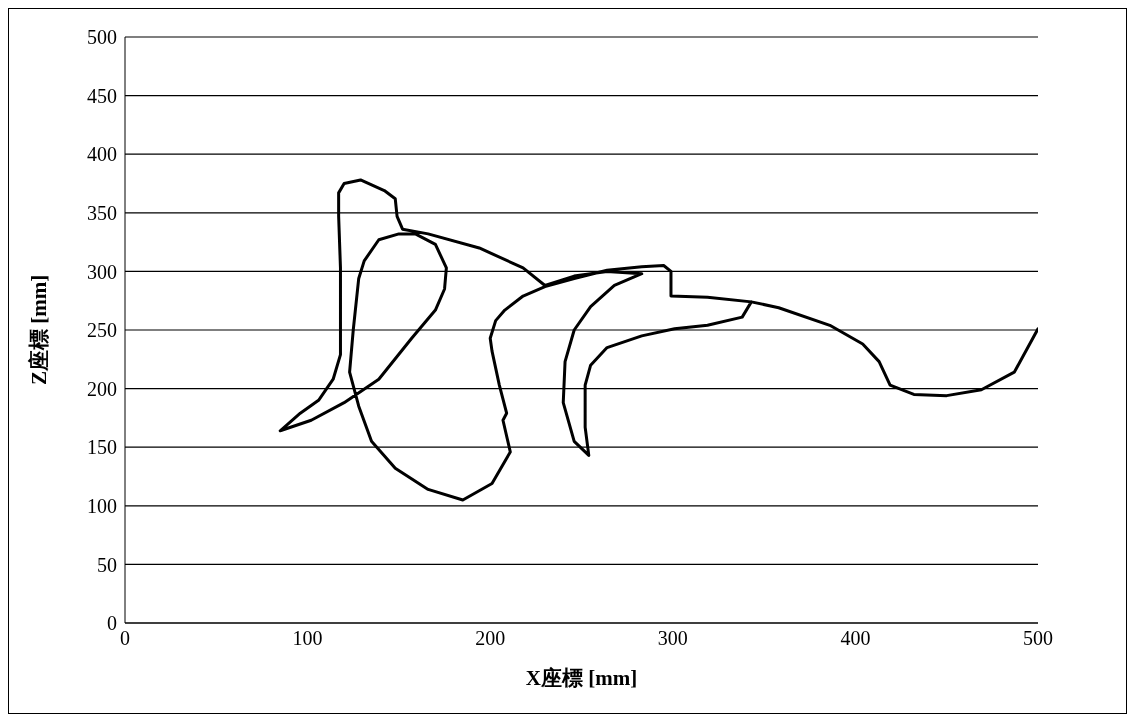 Image resolution: width=1137 pixels, height=724 pixels. What do you see at coordinates (102, 447) in the screenshot?
I see `y-tick-label: 150` at bounding box center [102, 447].